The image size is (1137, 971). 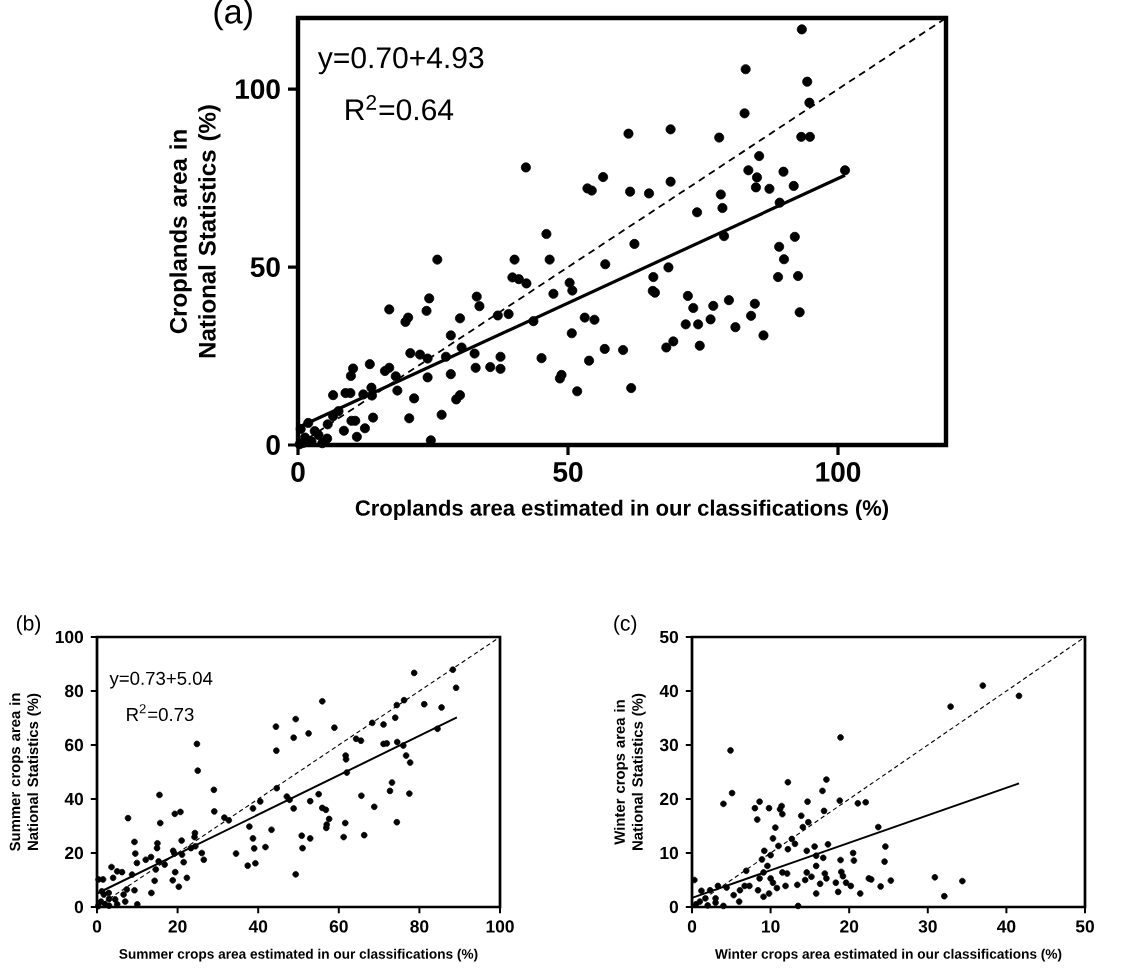 What do you see at coordinates (888, 955) in the screenshot?
I see `x-axis-title: Winter crops area estimated in our classifications (%)` at bounding box center [888, 955].